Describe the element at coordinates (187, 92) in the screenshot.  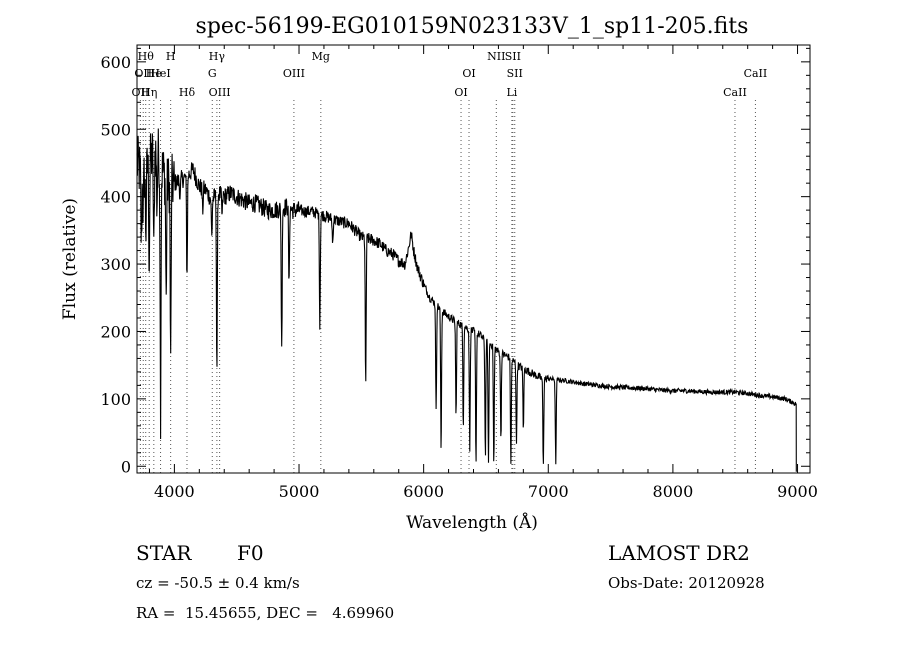
I see `line-marker-label: Hδ` at that location.